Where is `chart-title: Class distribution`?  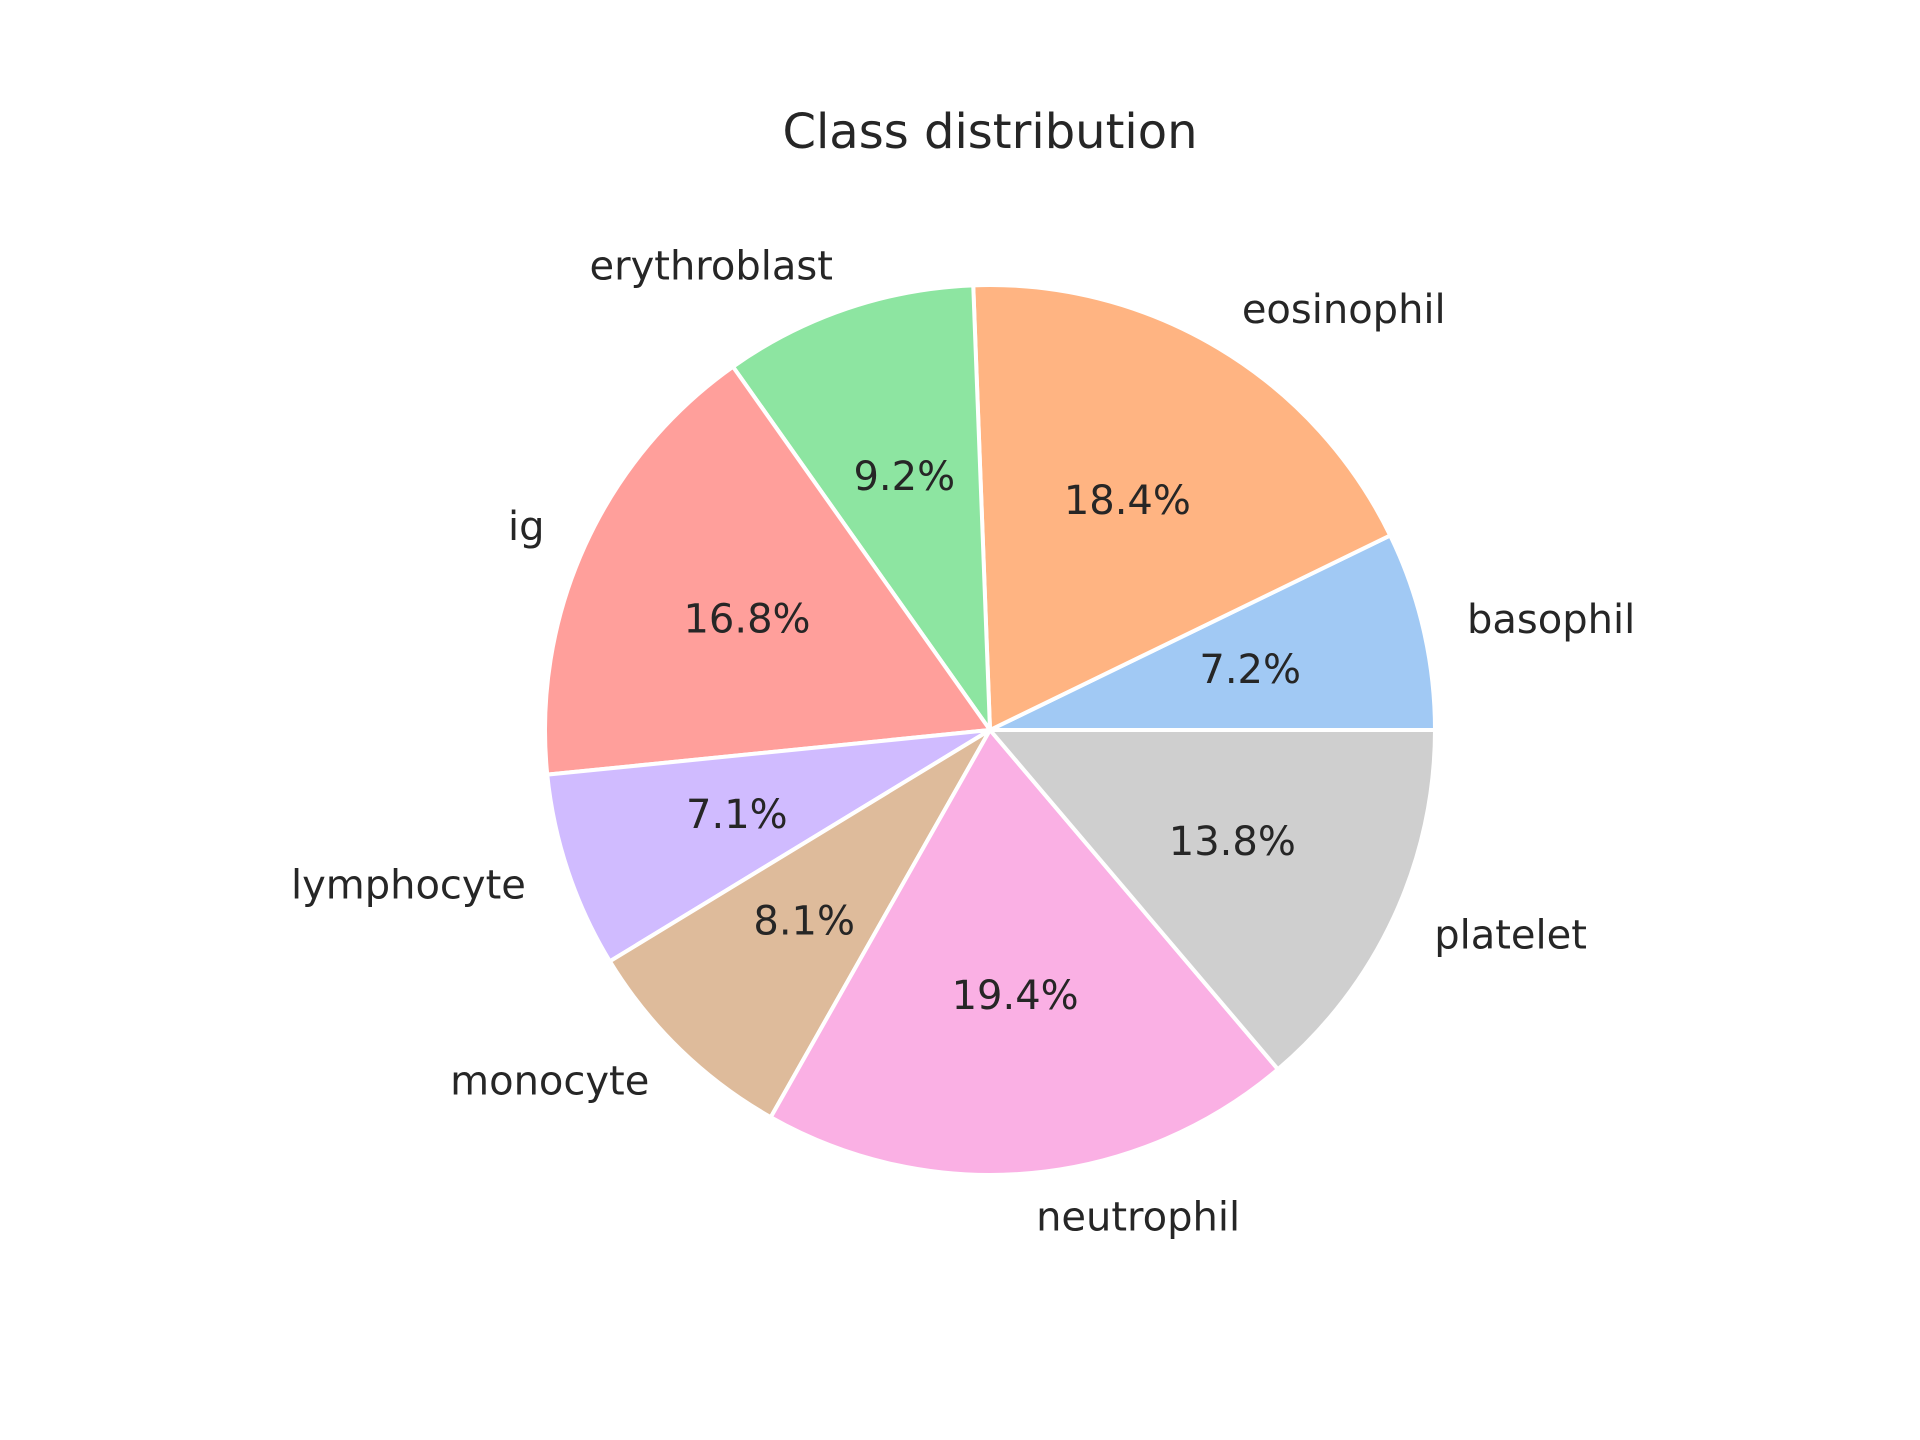
chart-title: Class distribution is located at coordinates (989, 132).